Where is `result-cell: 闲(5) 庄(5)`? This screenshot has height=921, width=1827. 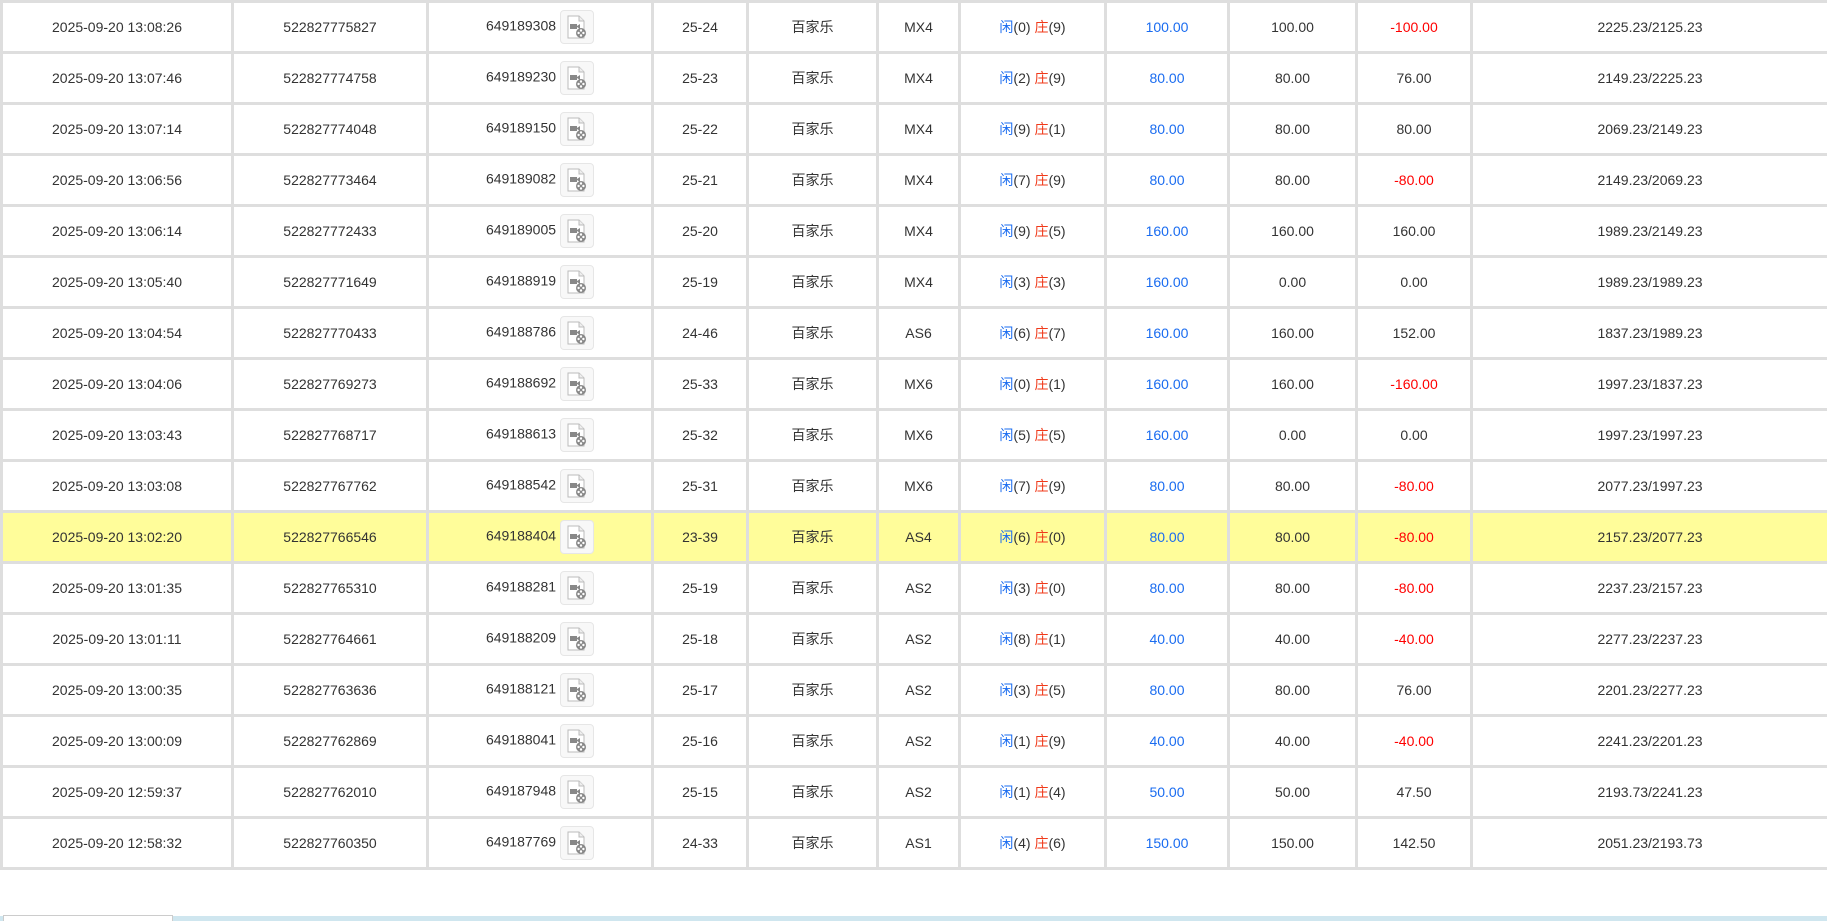
result-cell: 闲(5) 庄(5) is located at coordinates (1032, 435).